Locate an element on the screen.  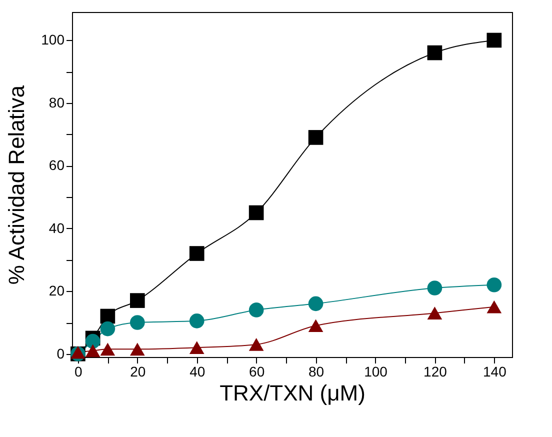
x-tick-label: 40 is located at coordinates (198, 372).